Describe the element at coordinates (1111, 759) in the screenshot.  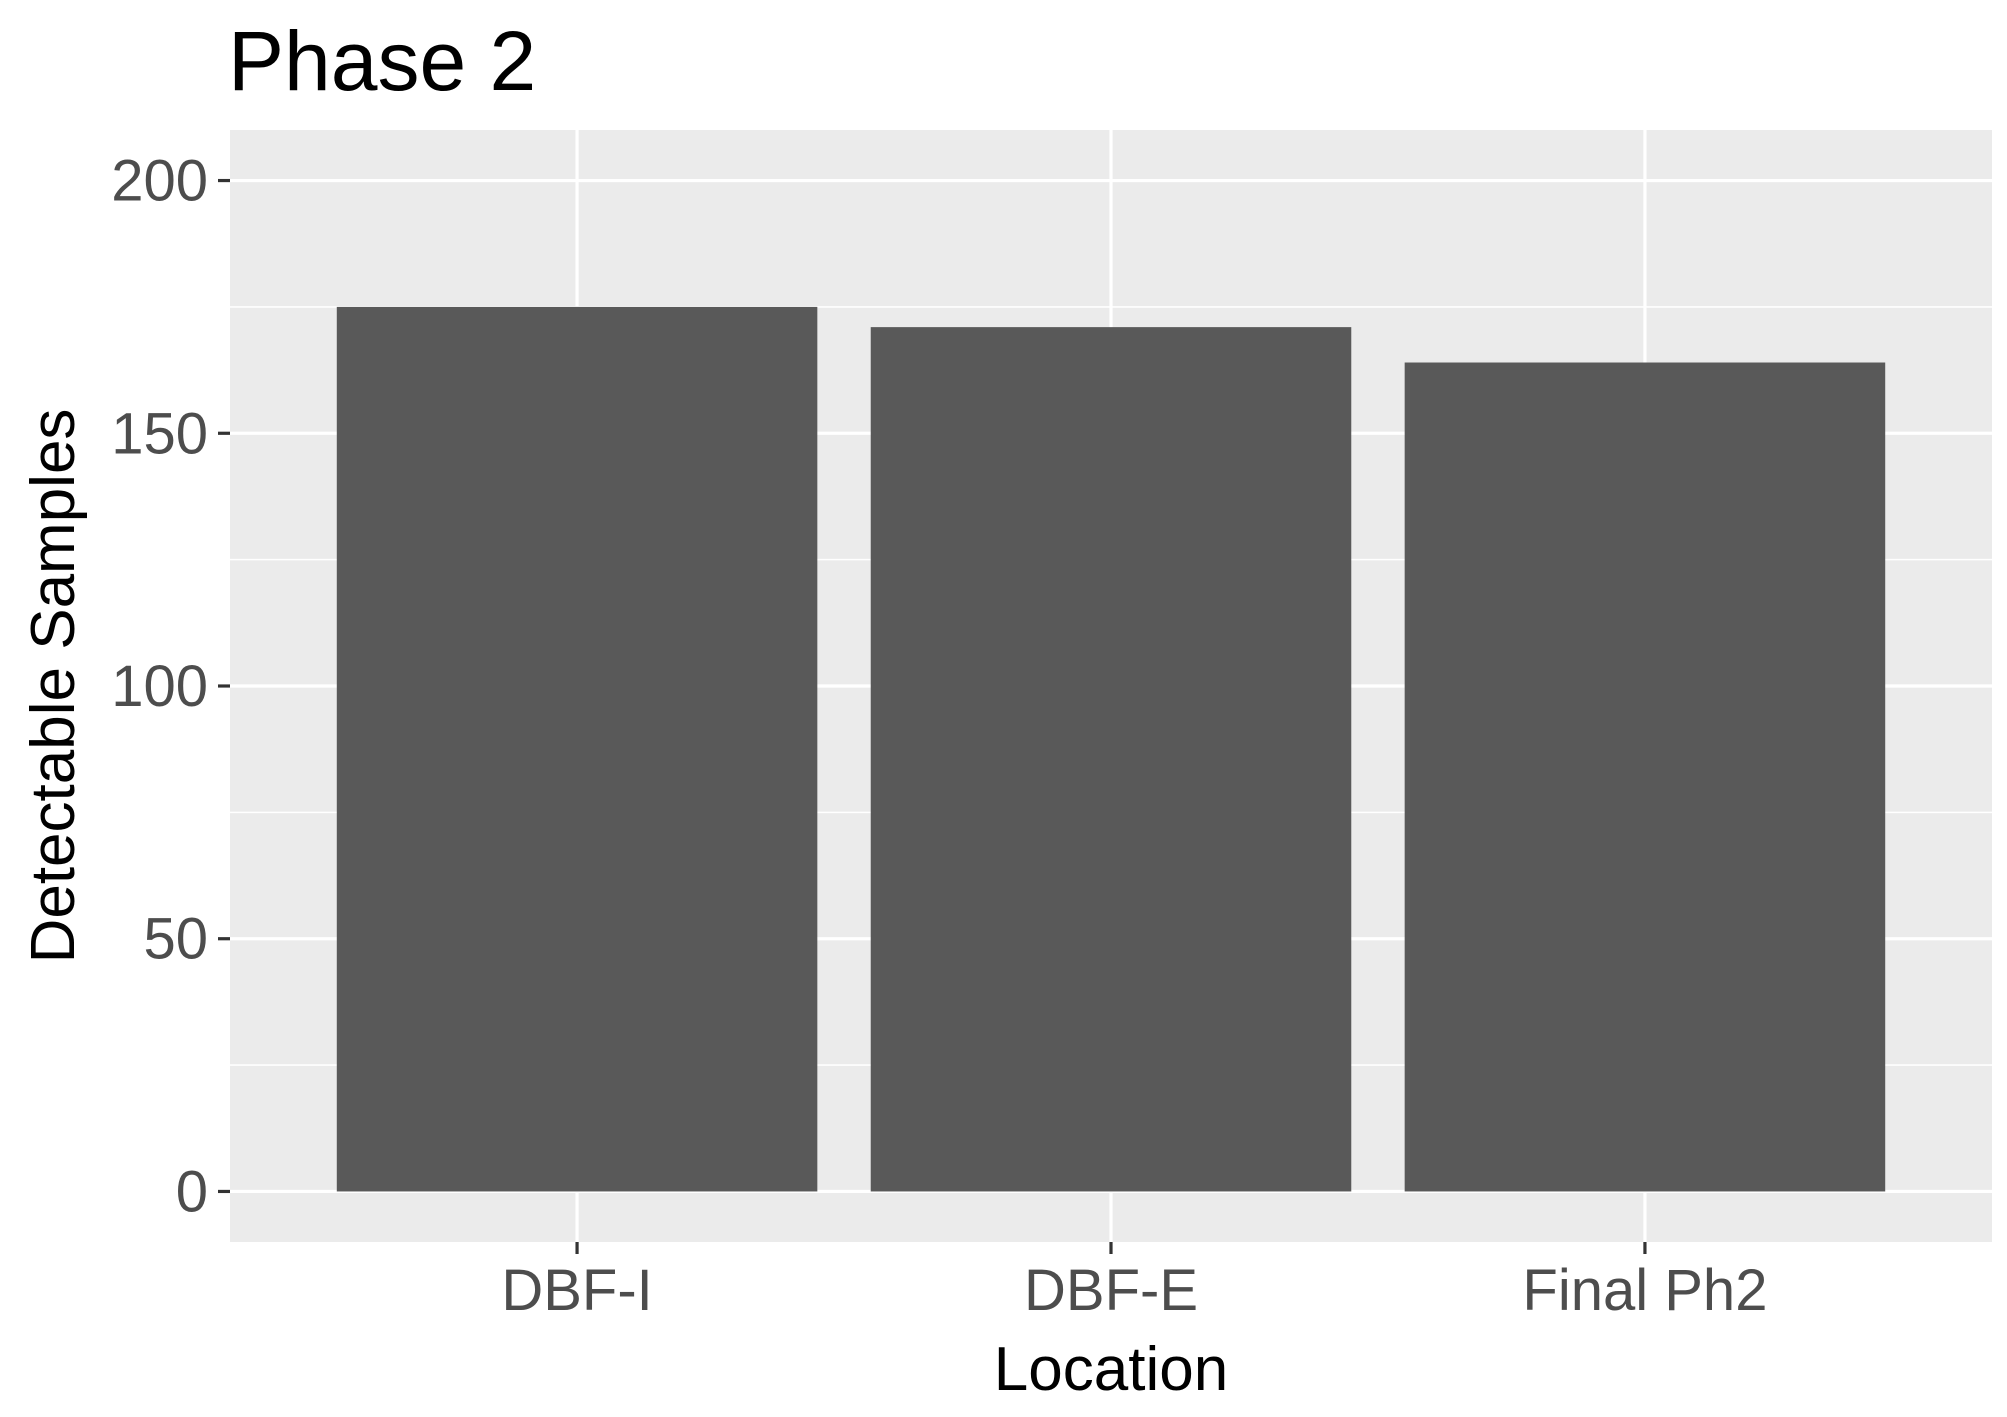
I see `bar-dbf-e` at that location.